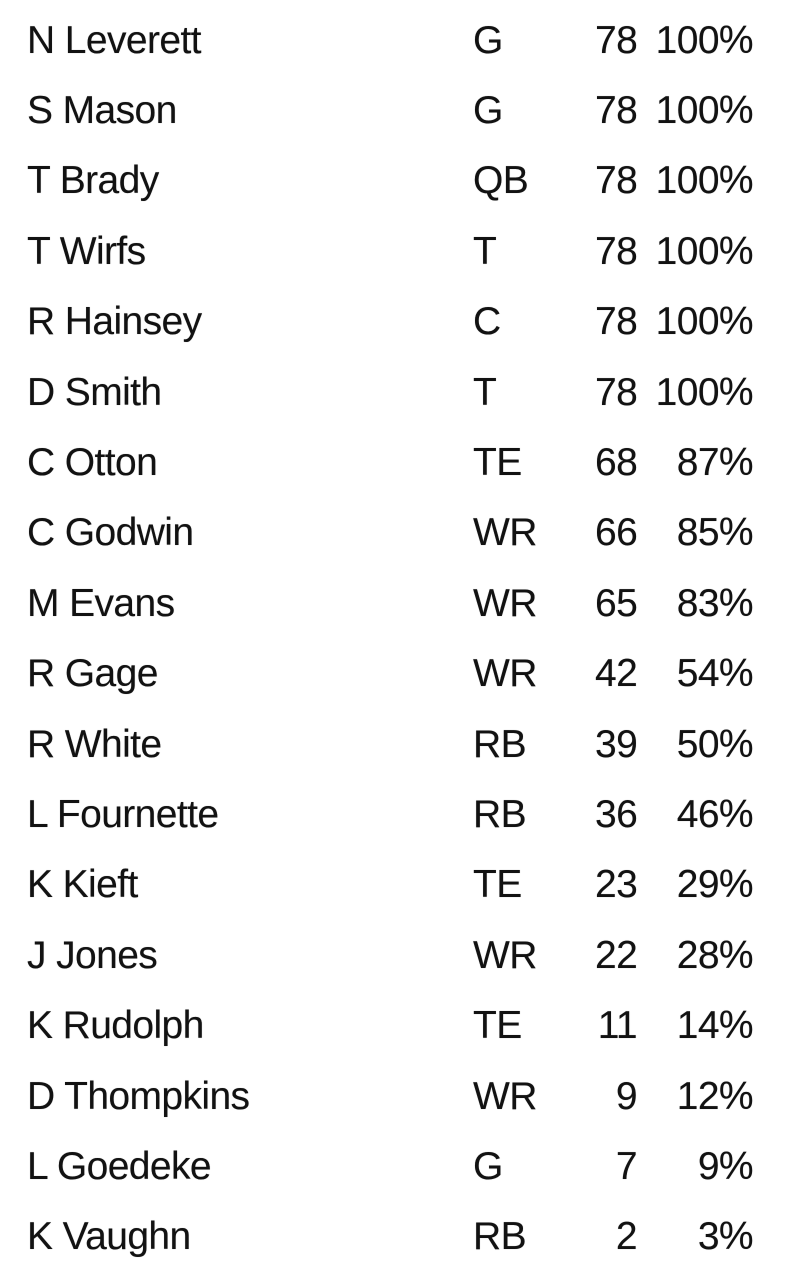 The image size is (800, 1273). I want to click on player-name: M Evans, so click(101, 603).